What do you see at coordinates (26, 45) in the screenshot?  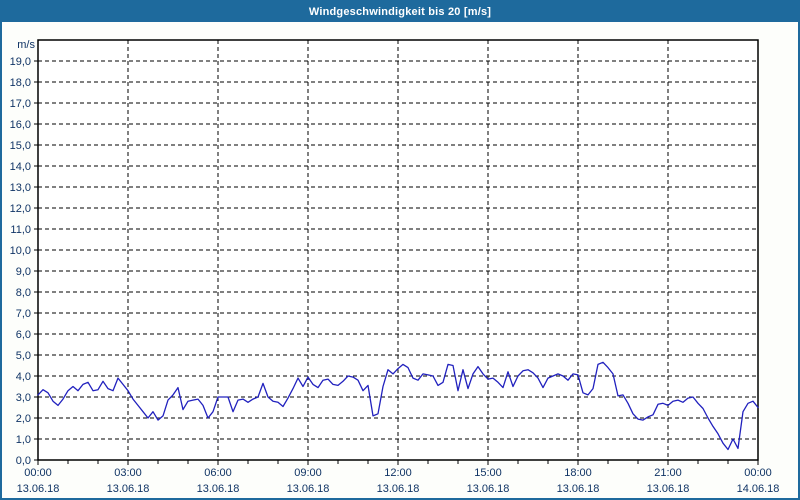 I see `axis-unit-label: m/s` at bounding box center [26, 45].